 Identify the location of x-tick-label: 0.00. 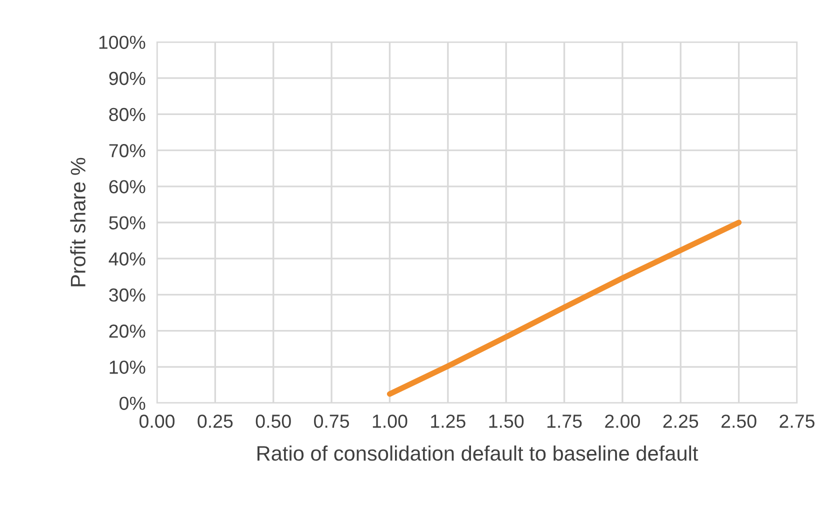
(157, 421).